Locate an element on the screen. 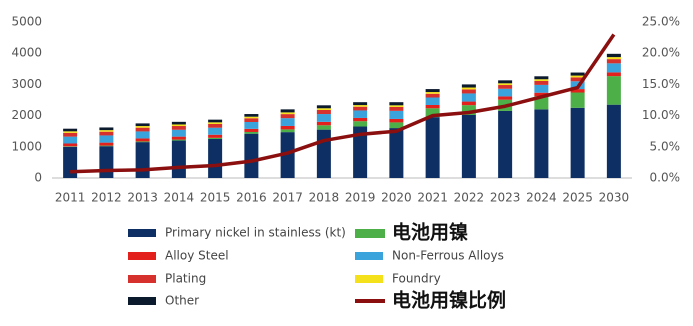 Image resolution: width=693 pixels, height=326 pixels. x-tick-label: 2021 is located at coordinates (432, 198).